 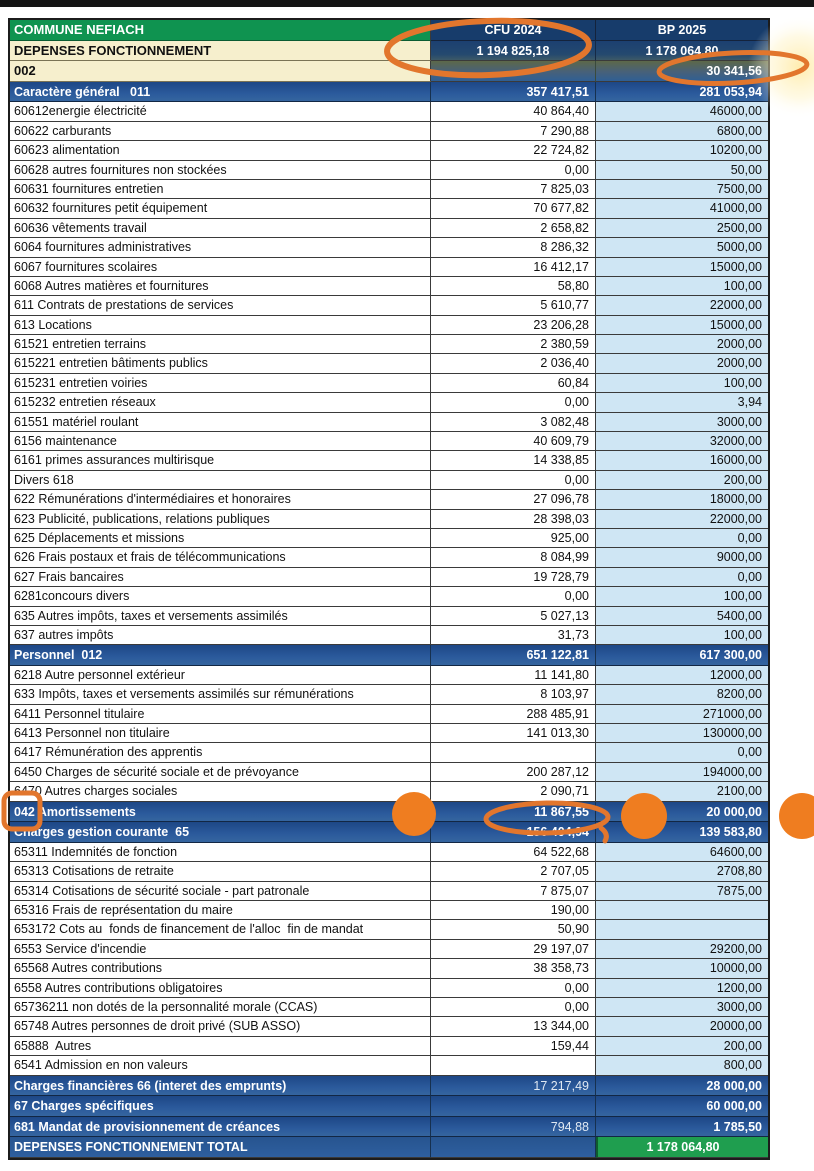 What do you see at coordinates (682, 170) in the screenshot?
I see `bp-value: 50,00` at bounding box center [682, 170].